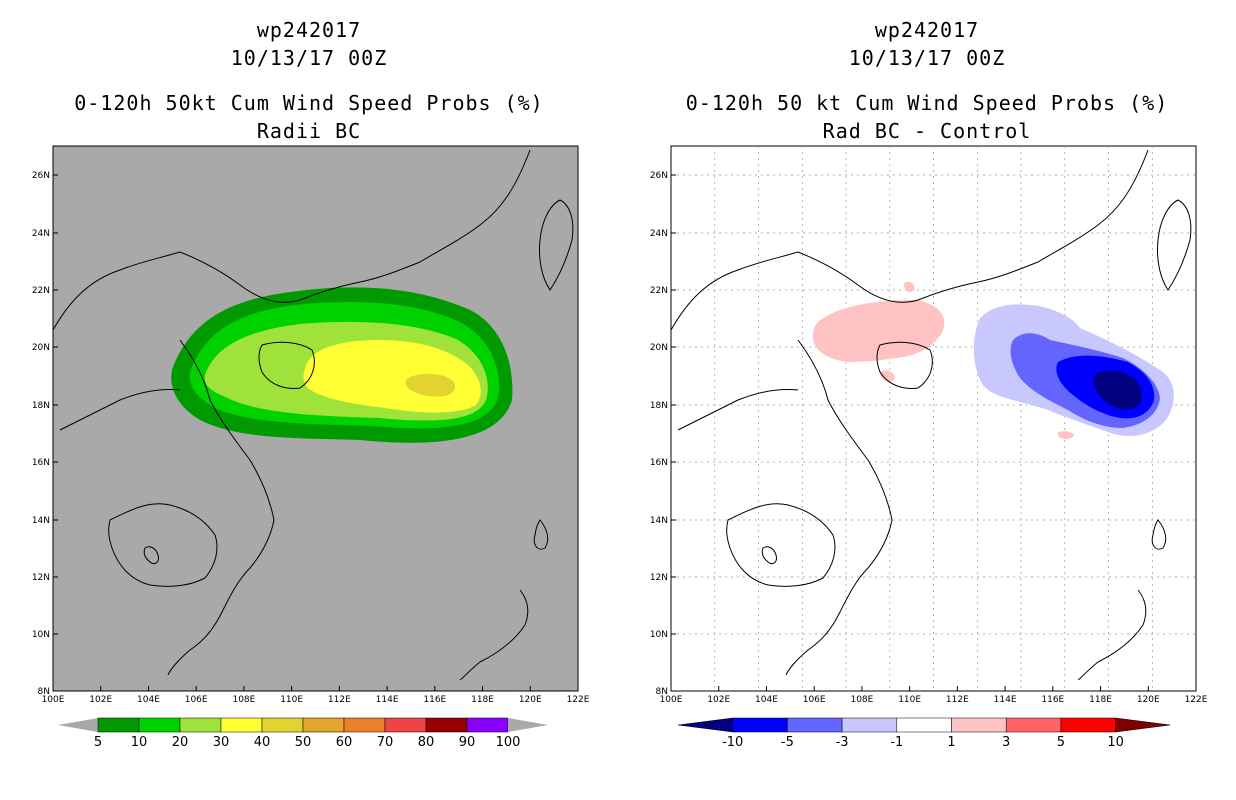 The width and height of the screenshot is (1236, 800). What do you see at coordinates (303, 742) in the screenshot?
I see `colorbar-label: 50` at bounding box center [303, 742].